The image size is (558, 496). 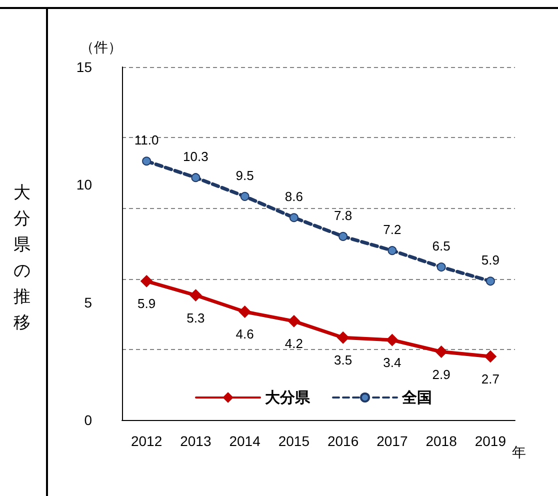 I want to click on data-label: 8.6, so click(x=293, y=196).